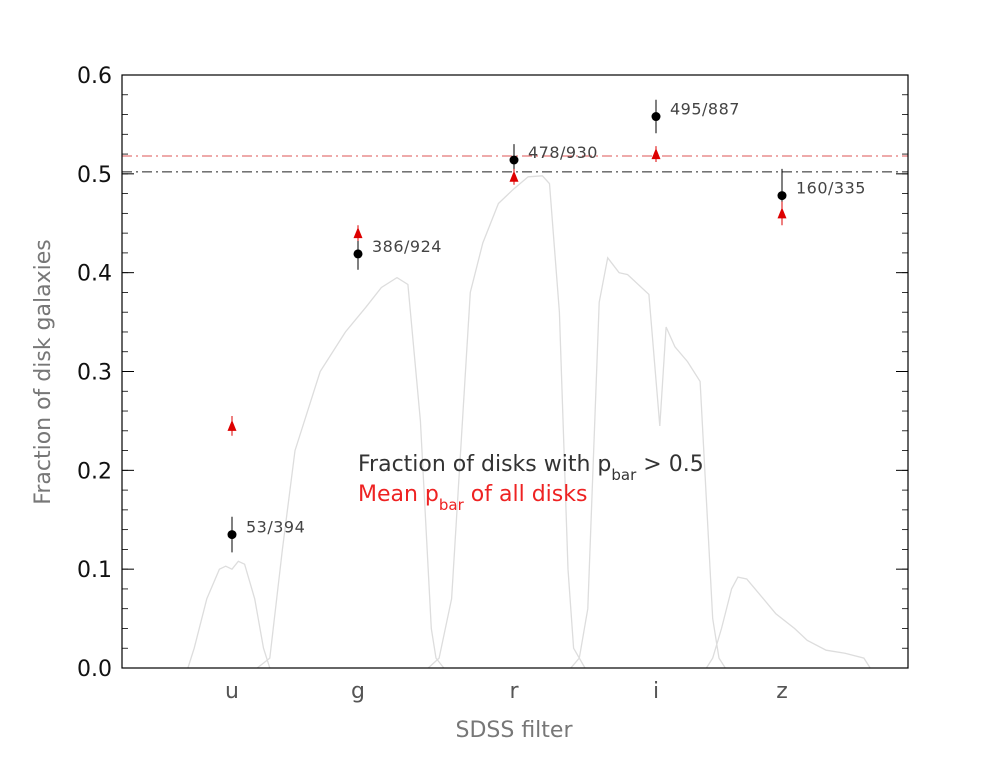 The width and height of the screenshot is (984, 765). What do you see at coordinates (506, 422) in the screenshot?
I see `filter-curve-r` at bounding box center [506, 422].